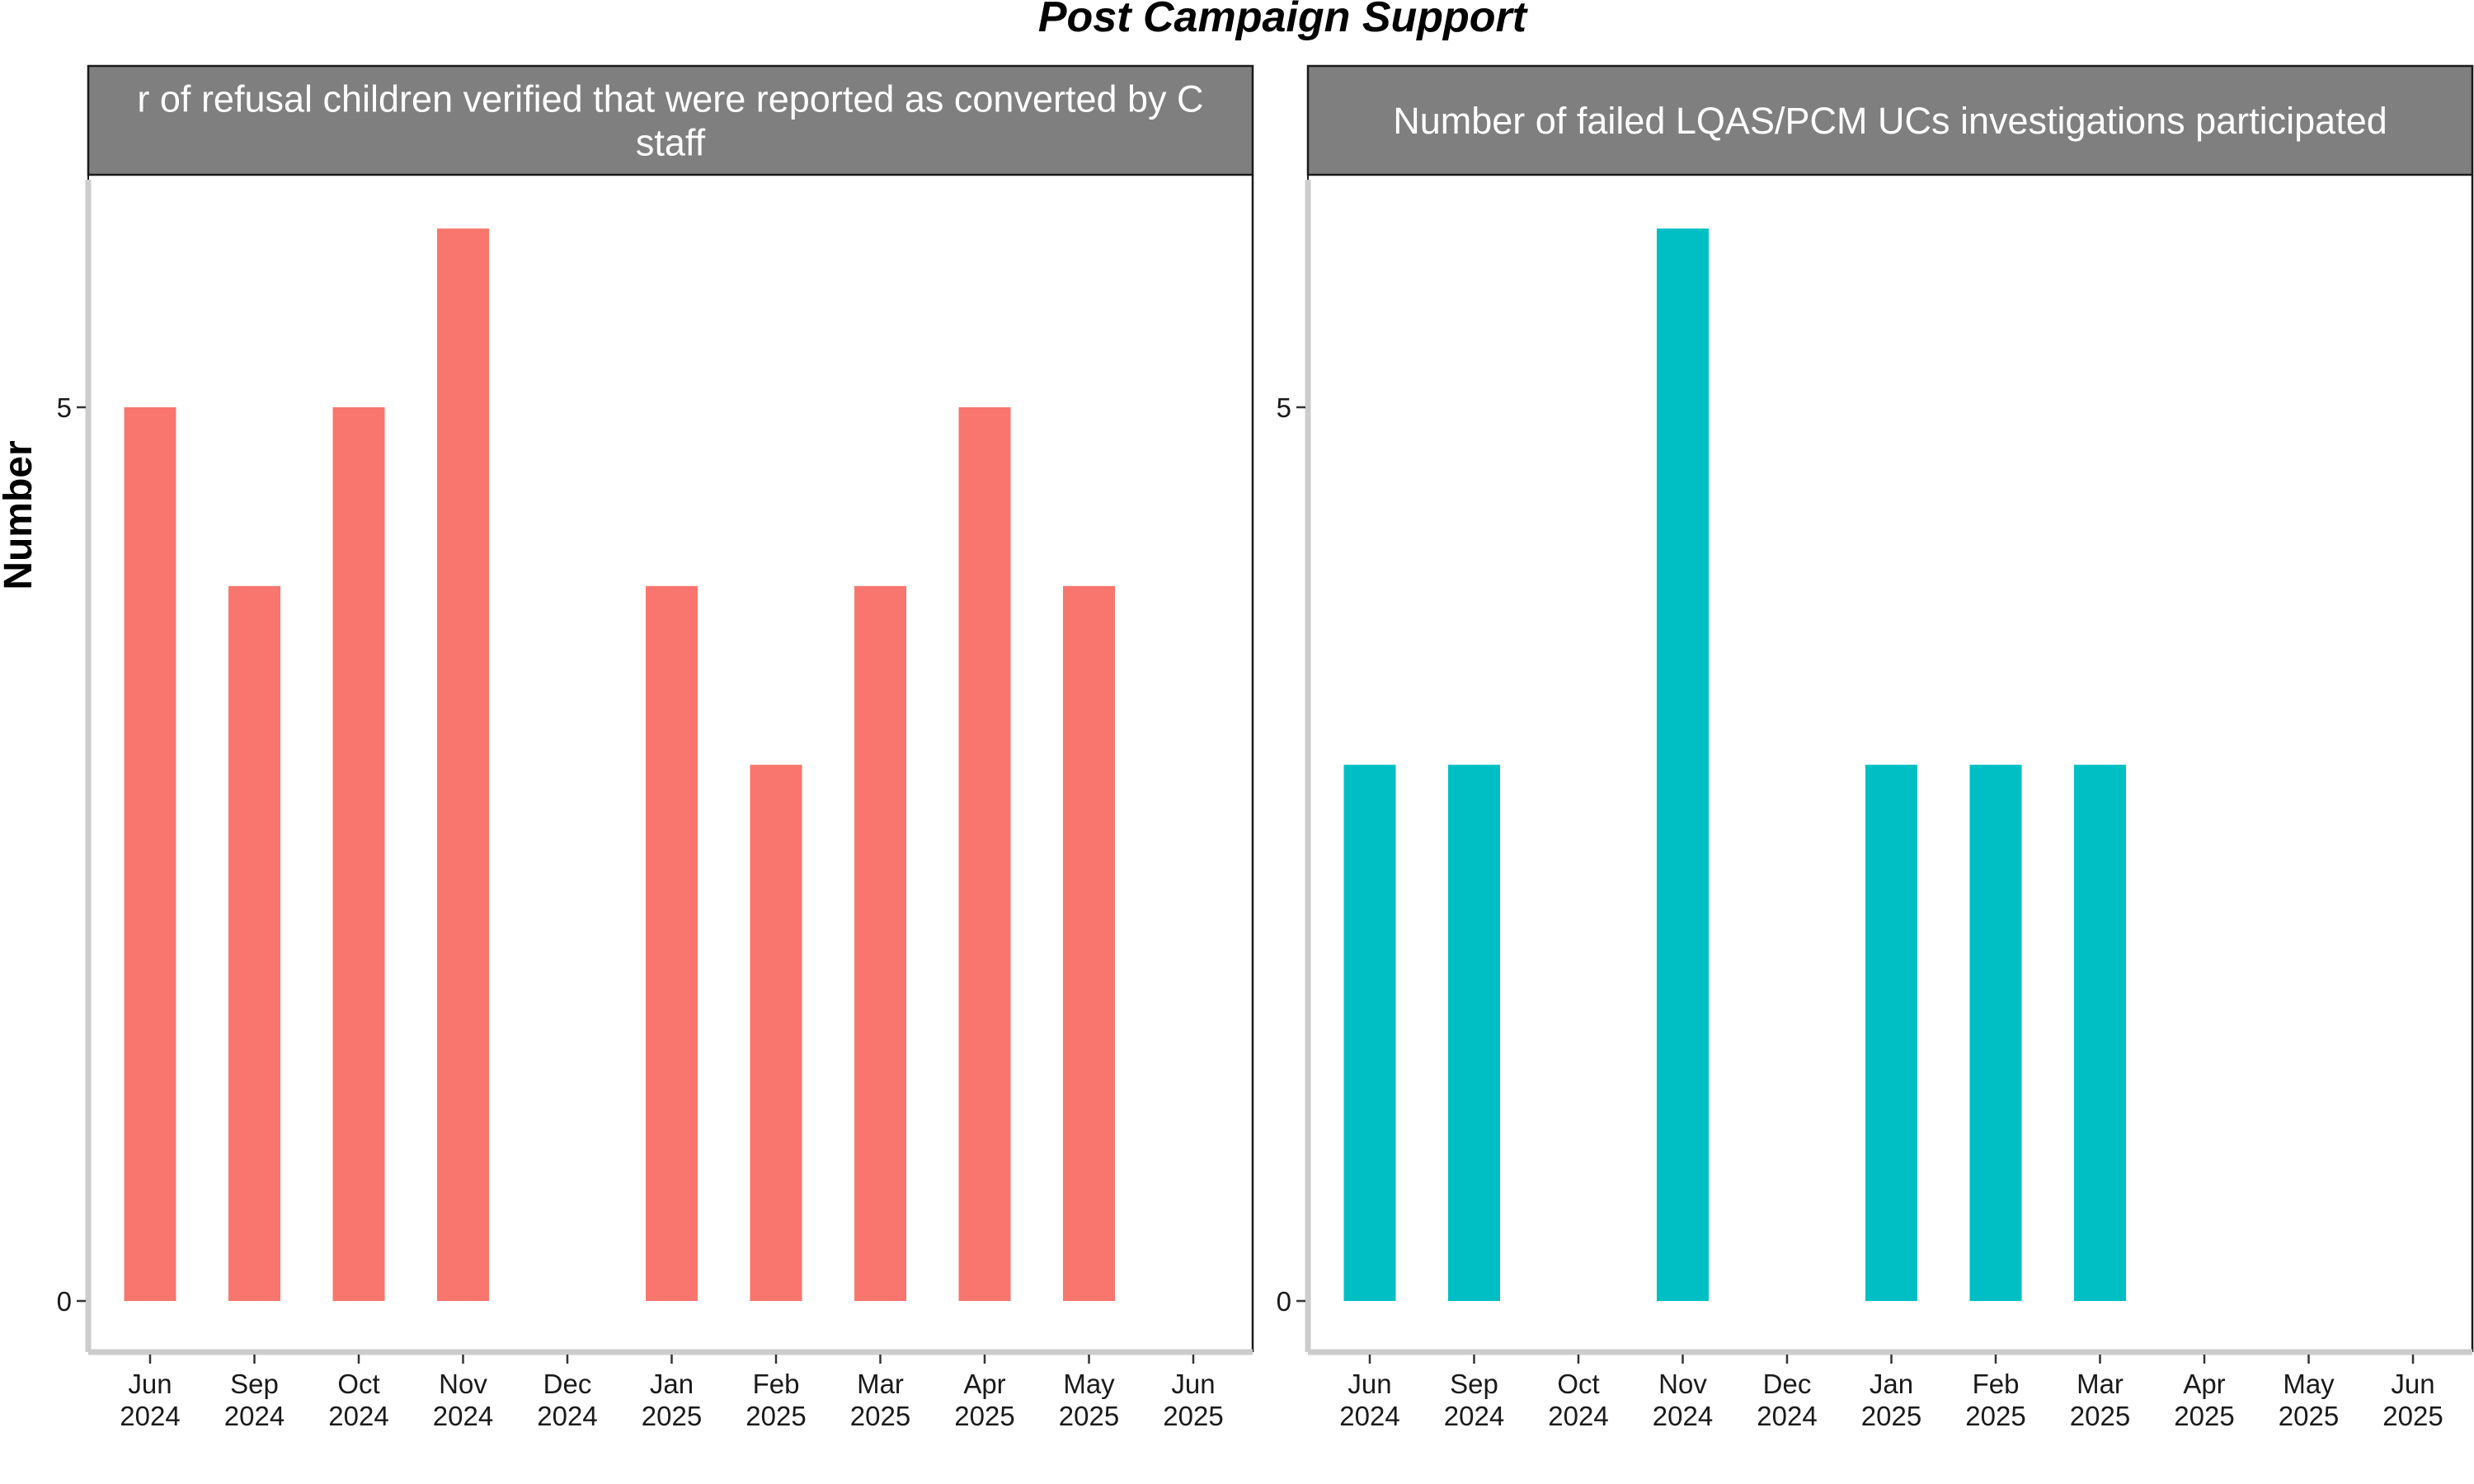  Describe the element at coordinates (1283, 20) in the screenshot. I see `chart-title: Post Campaign Support` at that location.